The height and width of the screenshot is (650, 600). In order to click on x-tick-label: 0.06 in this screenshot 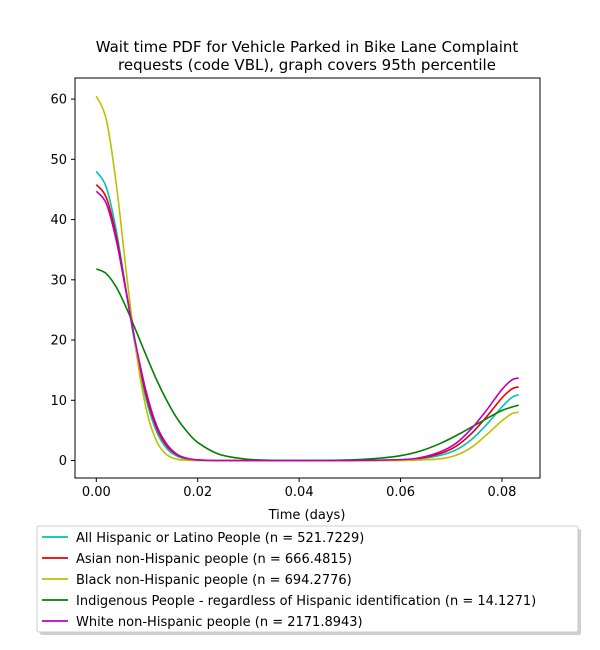, I will do `click(400, 492)`.